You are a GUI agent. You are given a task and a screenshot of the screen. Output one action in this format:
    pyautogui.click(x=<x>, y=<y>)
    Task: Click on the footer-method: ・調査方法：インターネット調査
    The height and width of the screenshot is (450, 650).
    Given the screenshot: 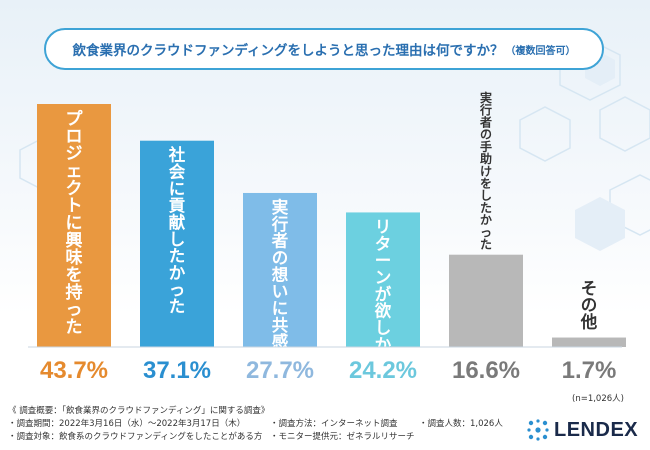 What is the action you would take?
    pyautogui.click(x=334, y=424)
    